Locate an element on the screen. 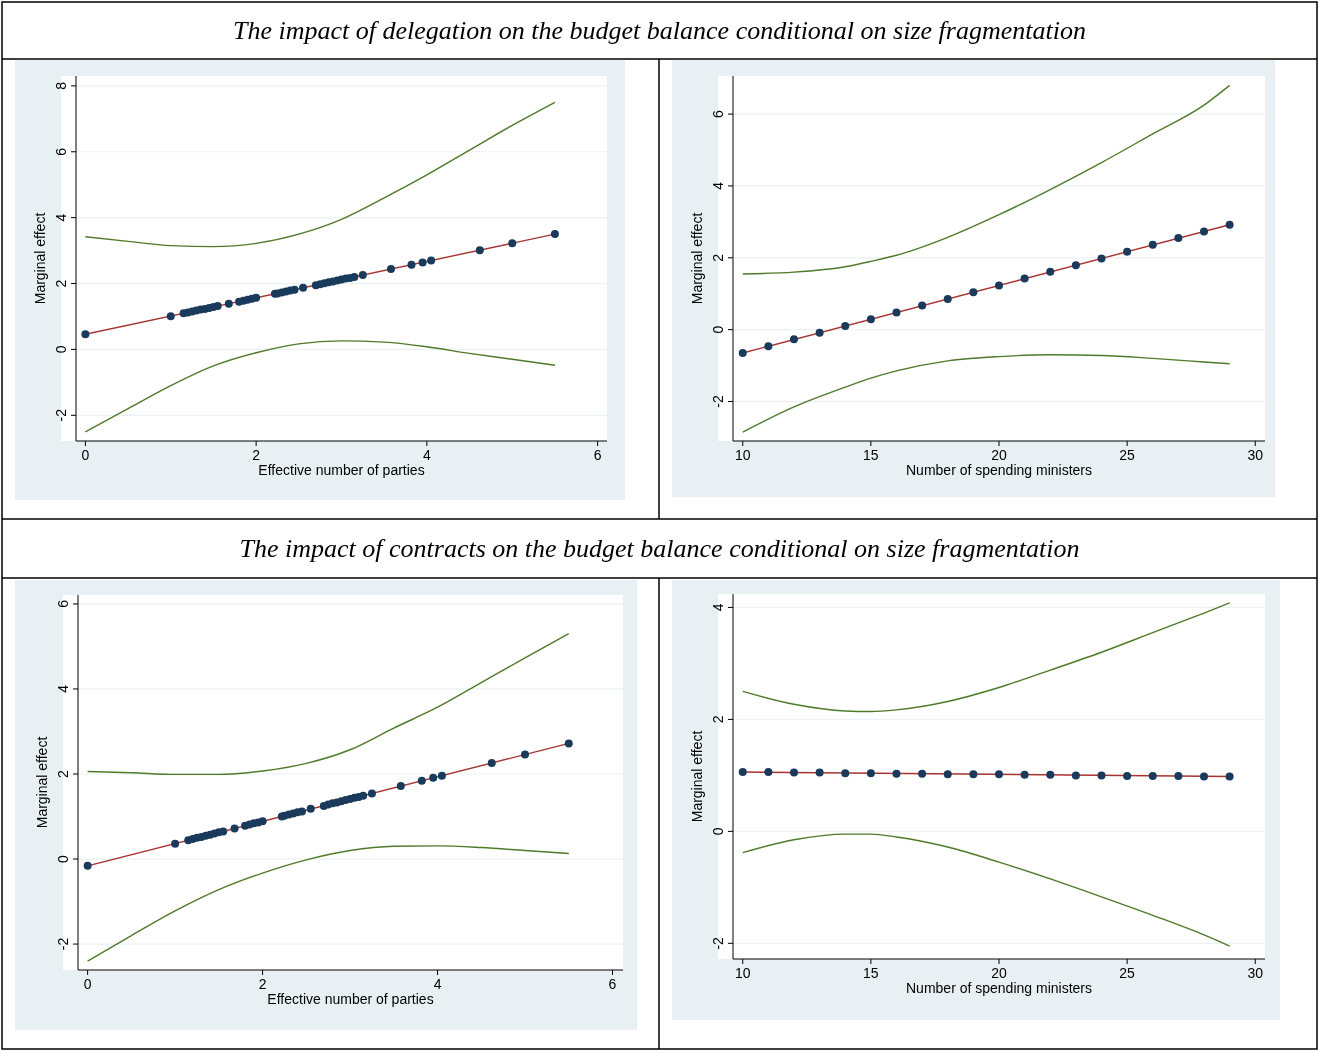 The width and height of the screenshot is (1319, 1051). chart-title: The impact of contracts on the budget balance conditional on size fragmentation is located at coordinates (659, 548).